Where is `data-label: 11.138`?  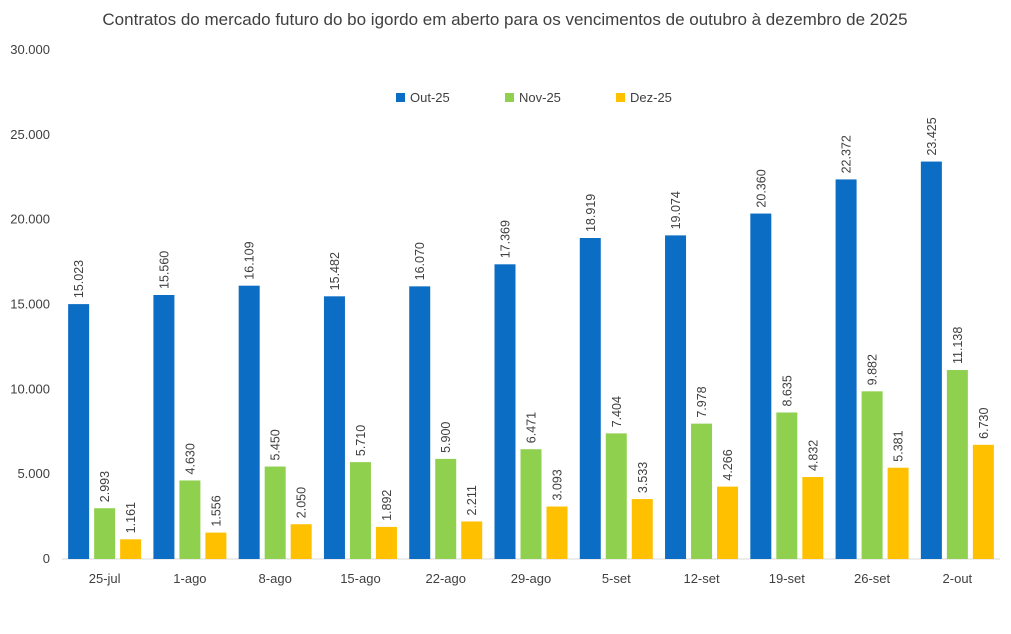 data-label: 11.138 is located at coordinates (958, 345).